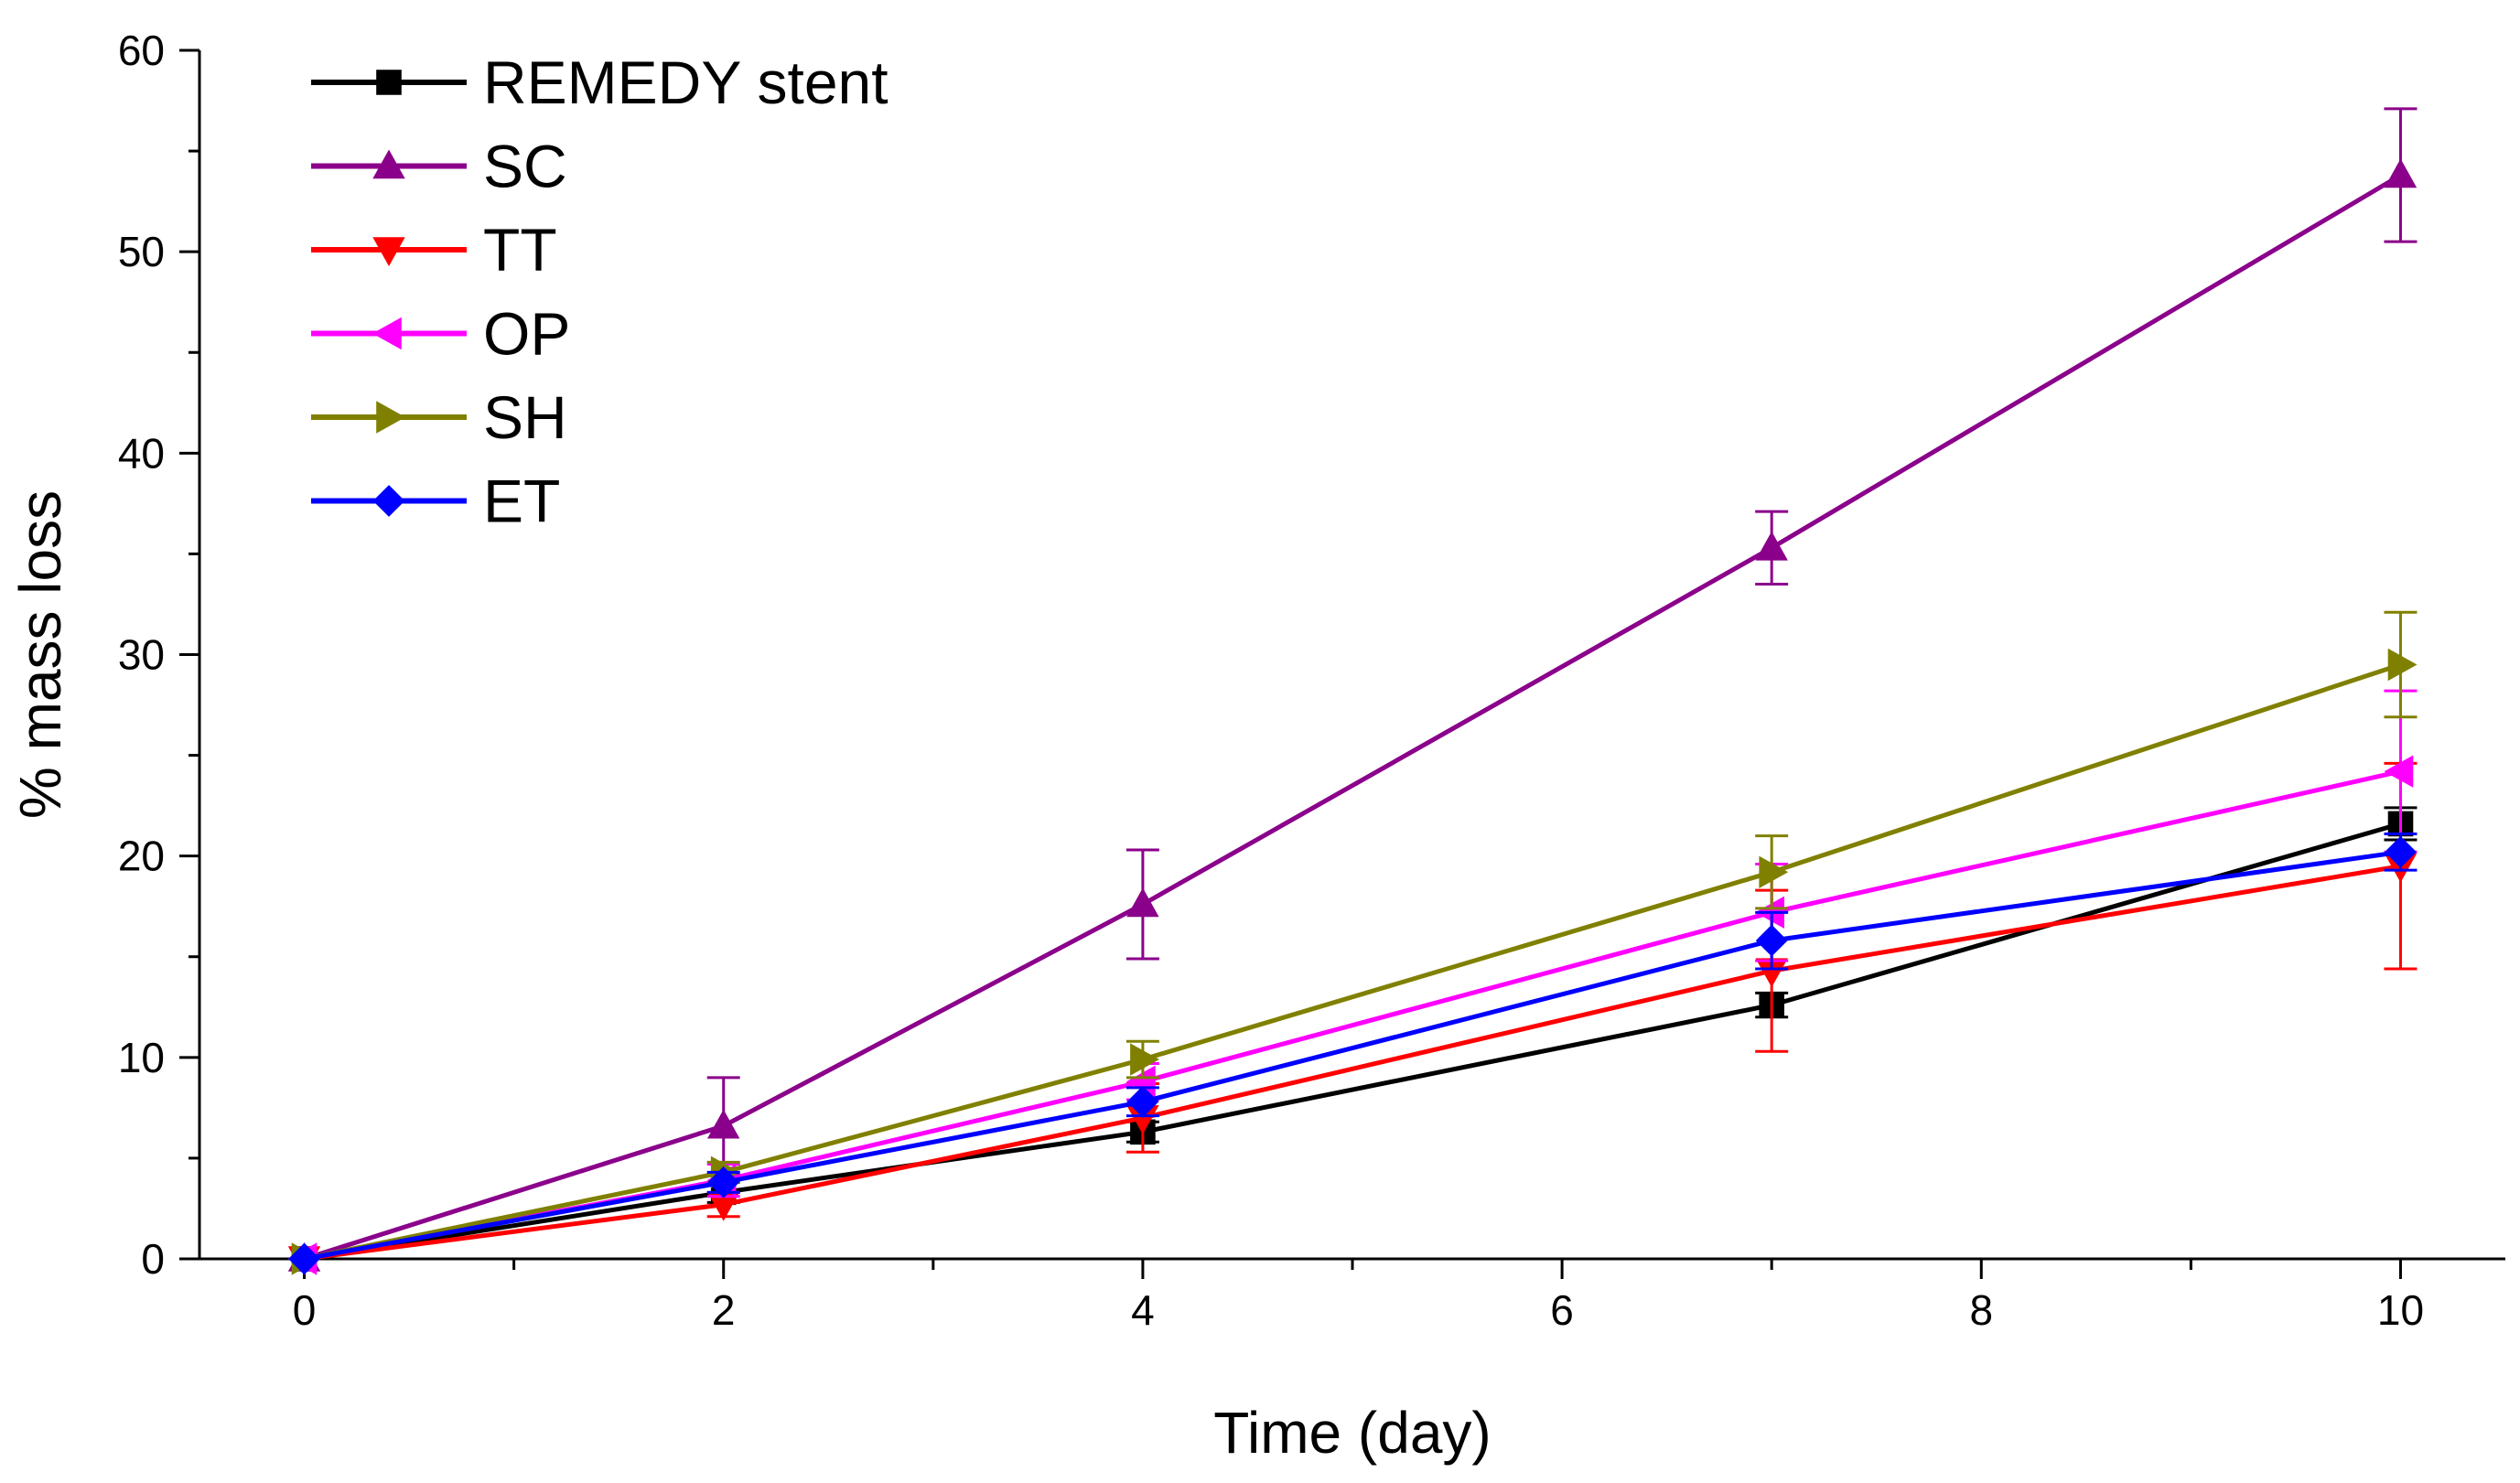  Describe the element at coordinates (439, 417) in the screenshot. I see `legend-entry: SH` at that location.